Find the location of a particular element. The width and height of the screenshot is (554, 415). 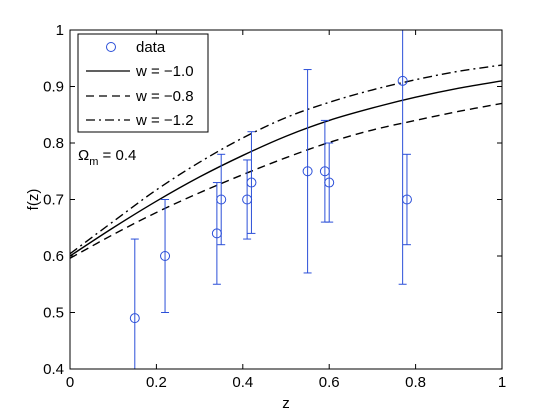

x-tick-label: 0.4 is located at coordinates (242, 382).